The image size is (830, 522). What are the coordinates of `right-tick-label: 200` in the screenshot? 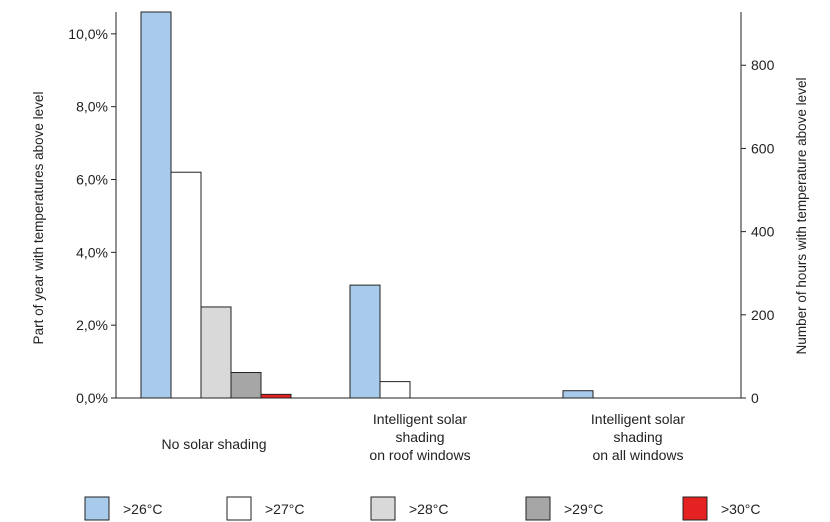 It's located at (763, 315).